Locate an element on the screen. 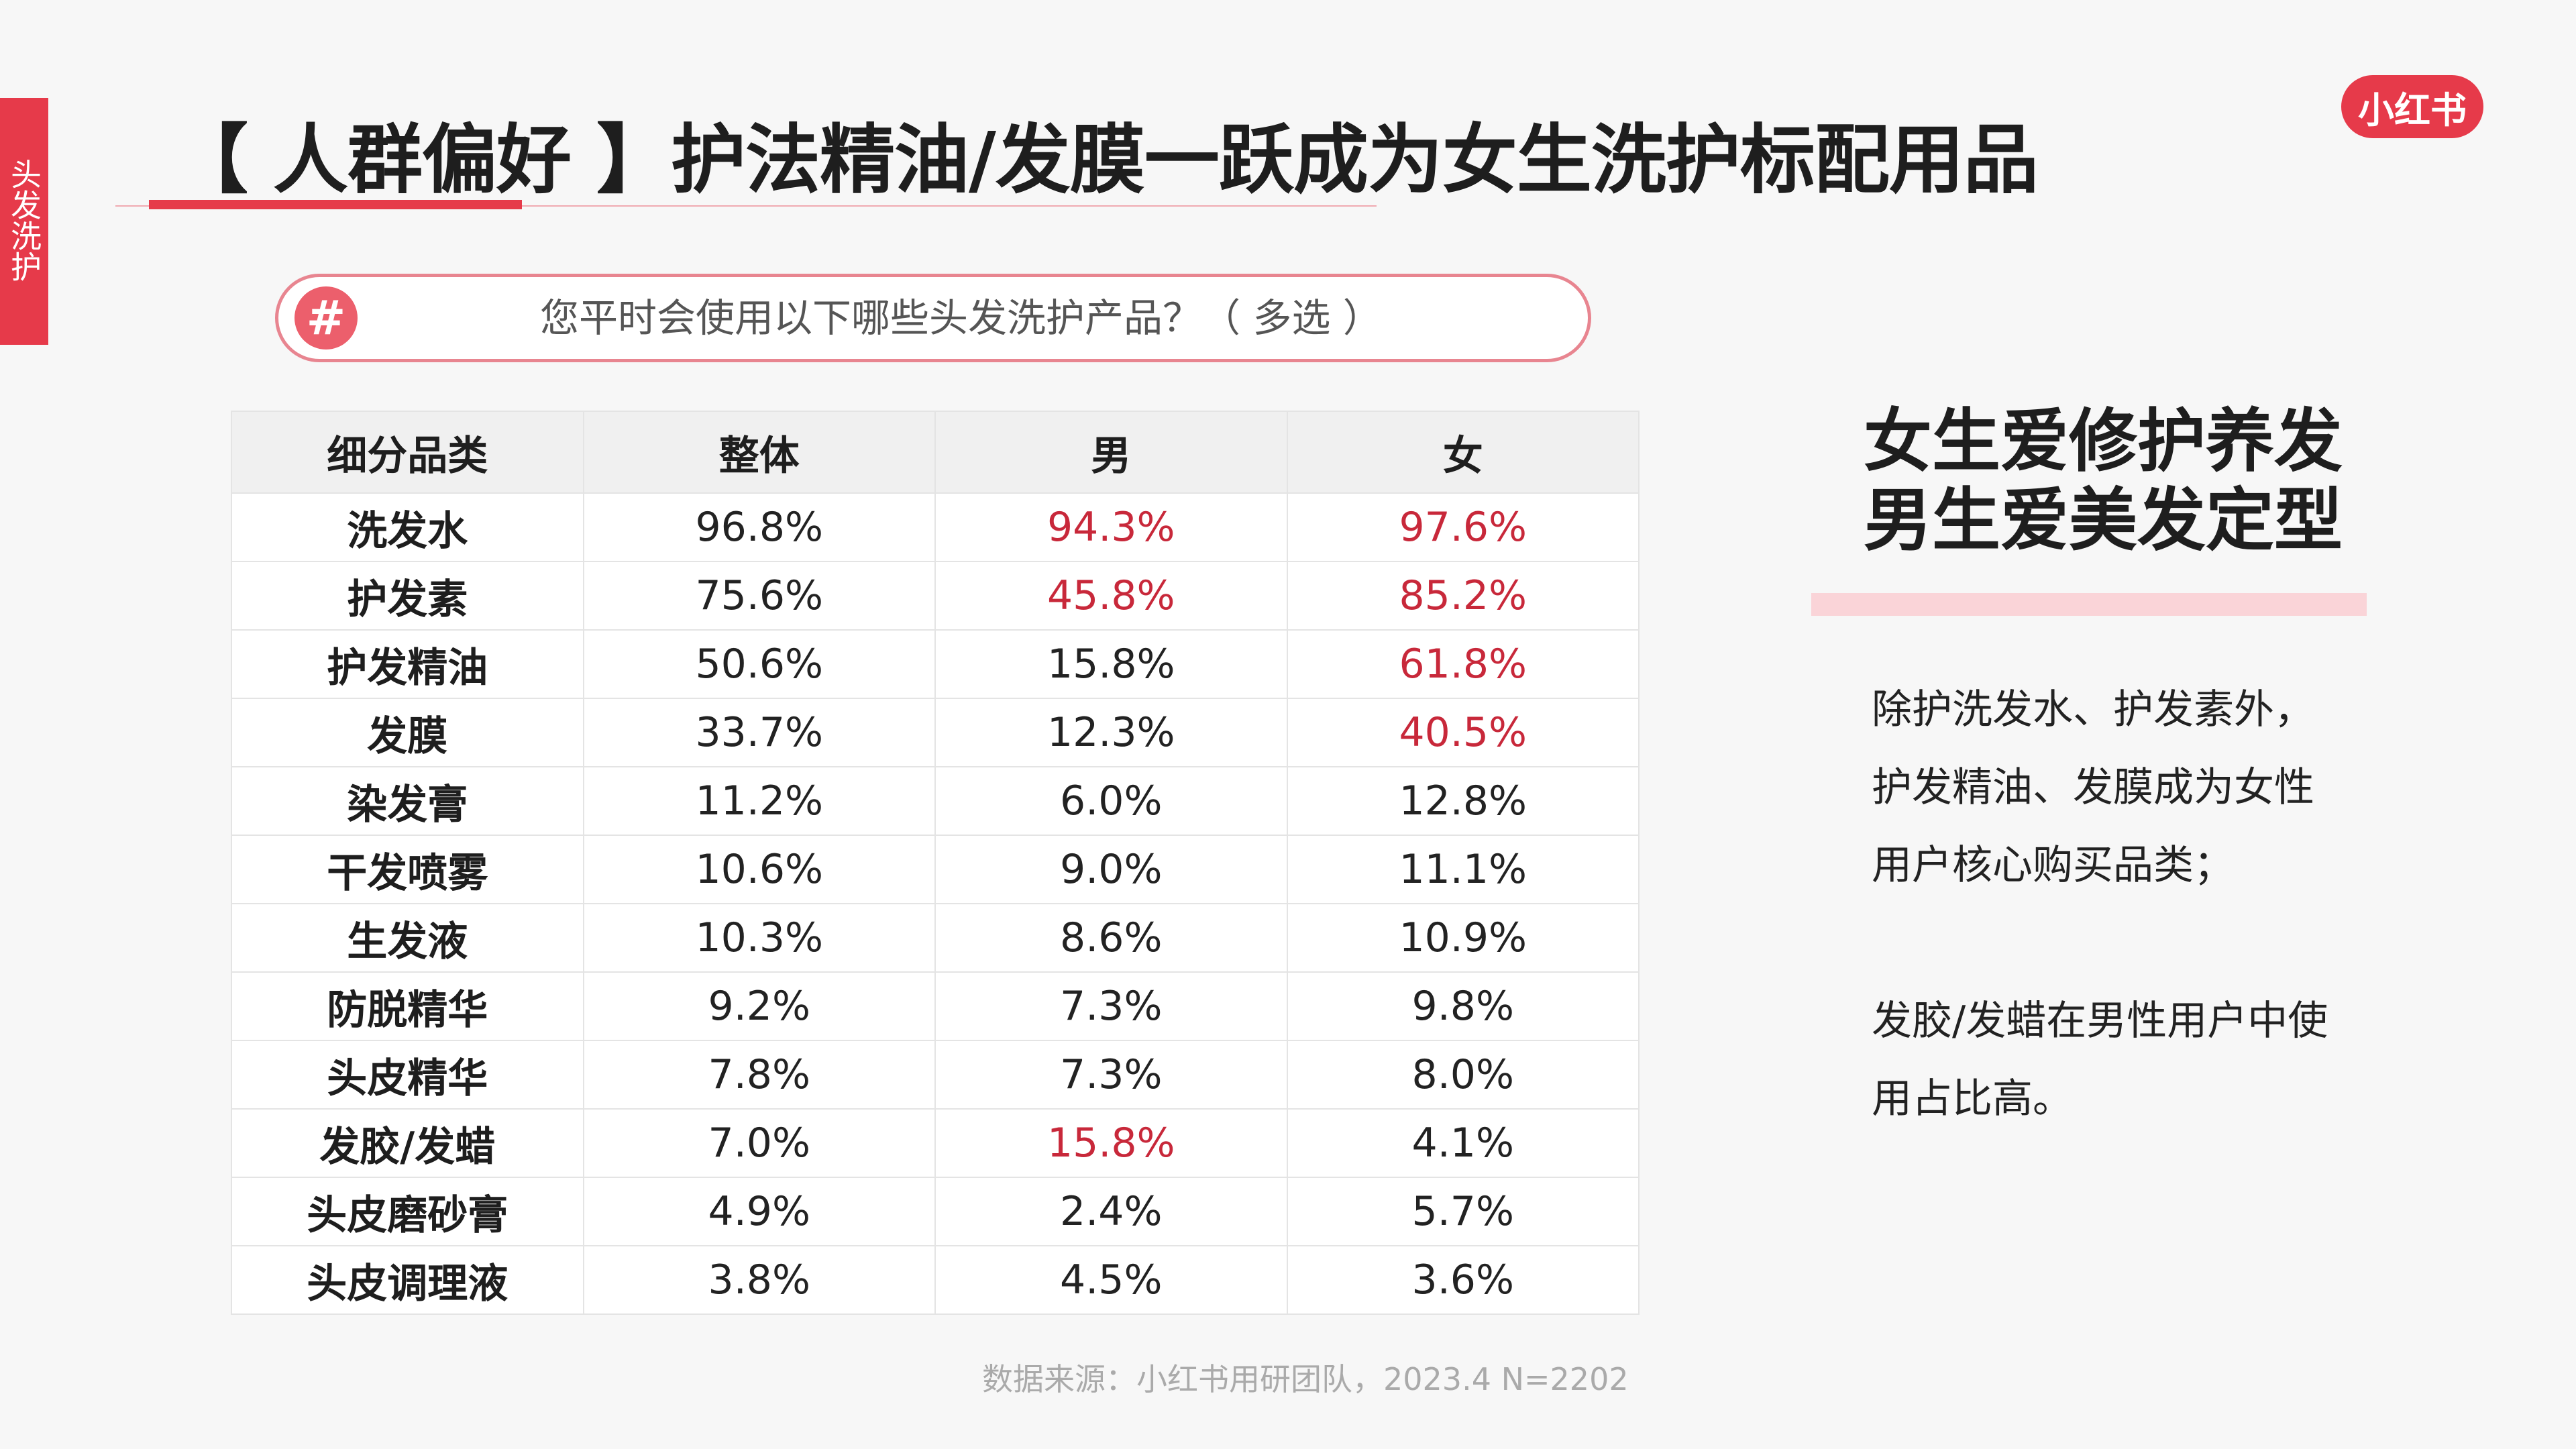 The image size is (2576, 1449). table-row: 护发素 75.6% 45.8% 85.2% is located at coordinates (935, 596).